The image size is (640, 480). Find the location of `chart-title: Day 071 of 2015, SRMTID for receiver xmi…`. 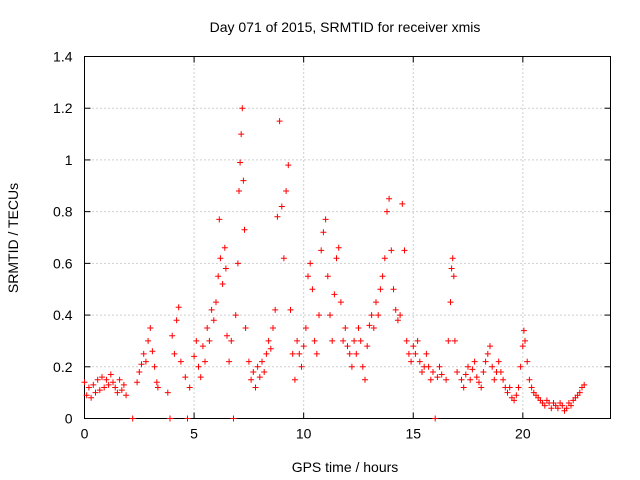

chart-title: Day 071 of 2015, SRMTID for receiver xmi… is located at coordinates (345, 27).